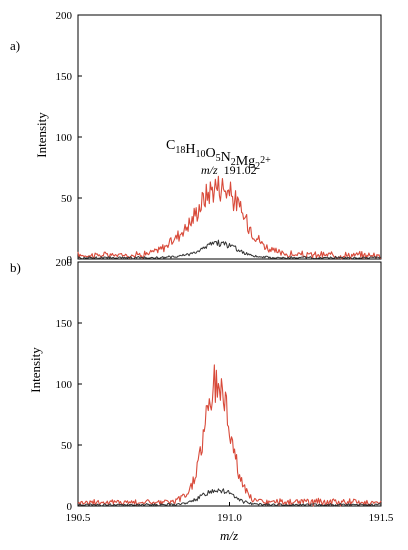  Describe the element at coordinates (210, 153) in the screenshot. I see `formula-element-2: O` at that location.